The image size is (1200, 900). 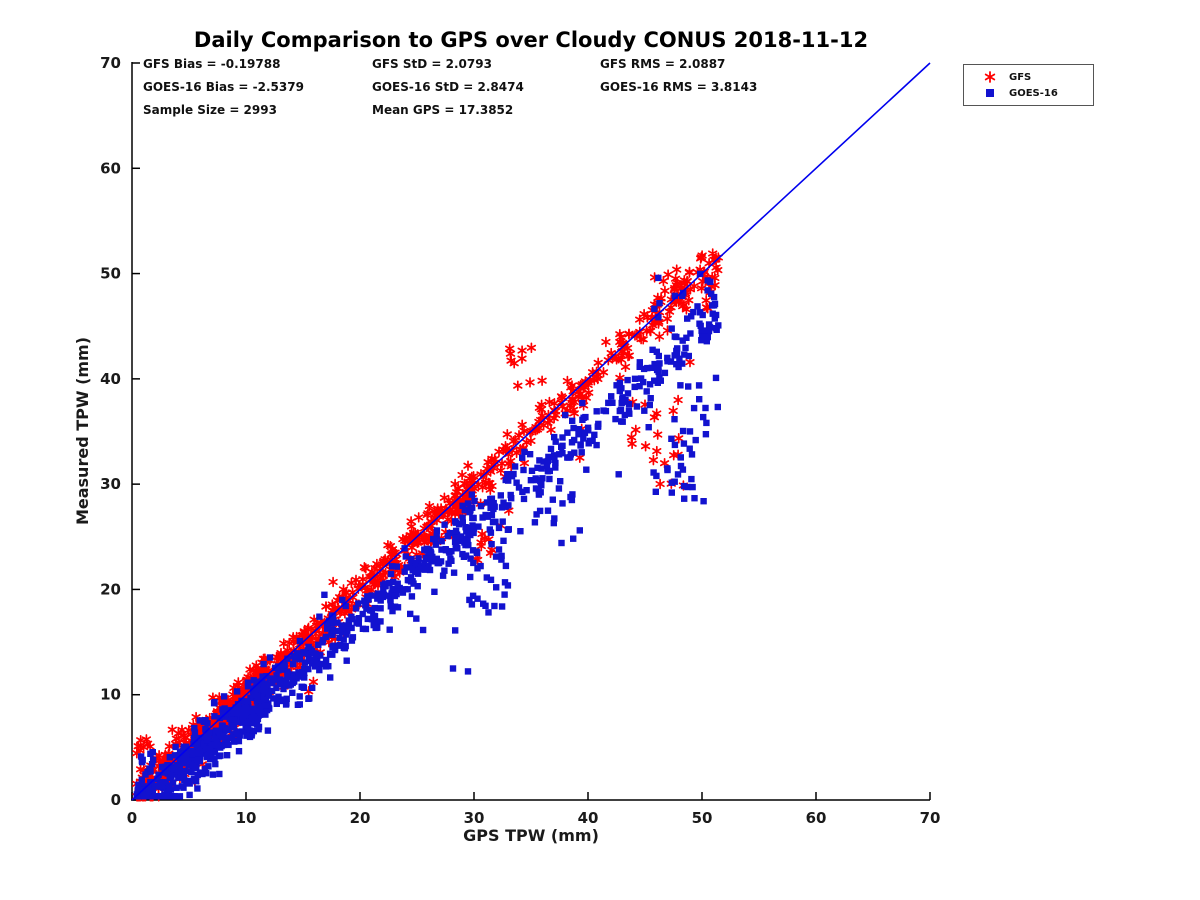 I want to click on x-tick-label: 0, so click(x=132, y=818).